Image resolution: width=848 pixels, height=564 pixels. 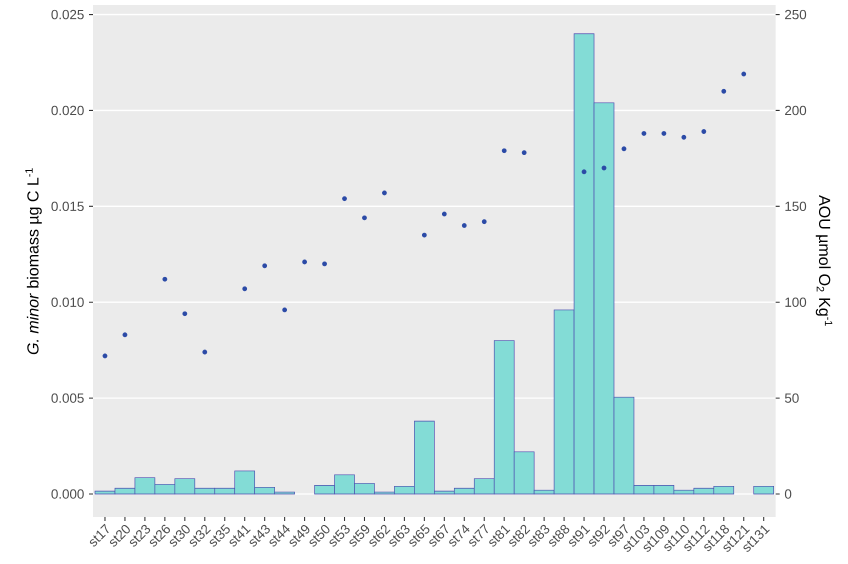 I want to click on y2-tick-label: 0, so click(x=788, y=494).